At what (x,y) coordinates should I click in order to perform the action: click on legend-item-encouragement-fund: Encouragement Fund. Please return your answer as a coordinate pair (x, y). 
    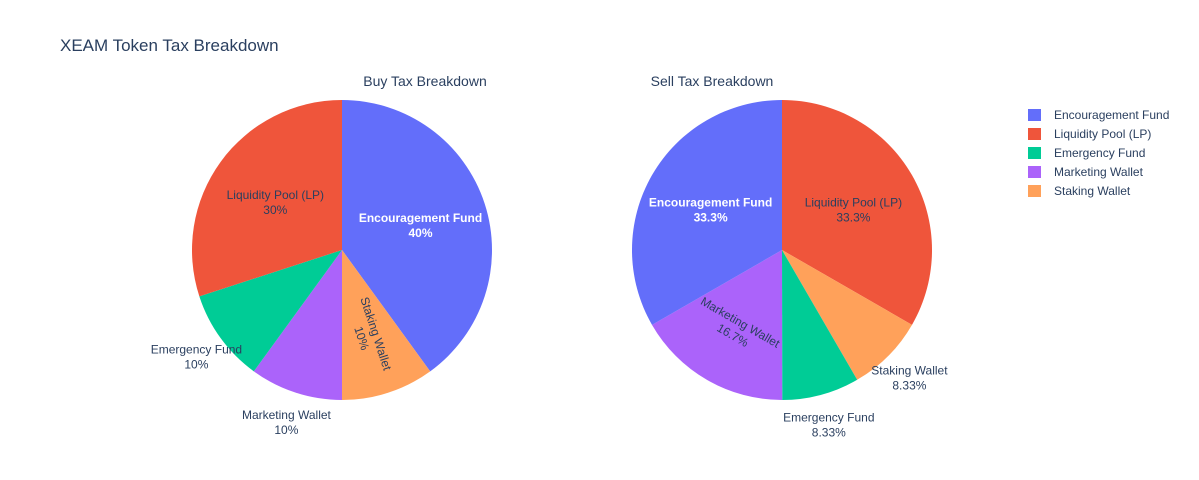
    Looking at the image, I should click on (1098, 115).